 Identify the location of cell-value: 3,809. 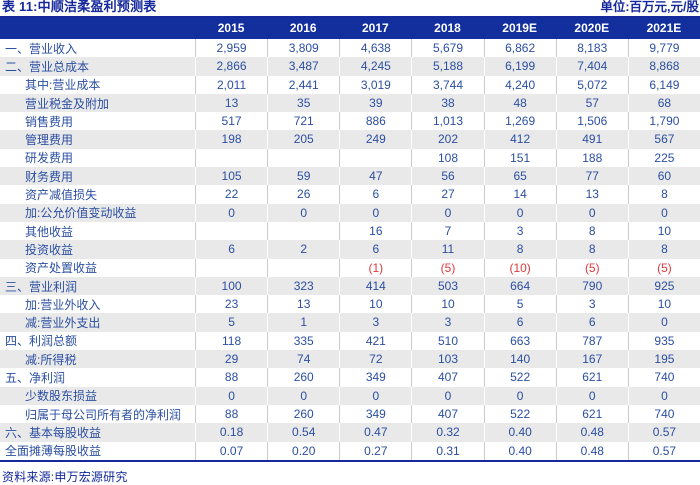
(303, 48).